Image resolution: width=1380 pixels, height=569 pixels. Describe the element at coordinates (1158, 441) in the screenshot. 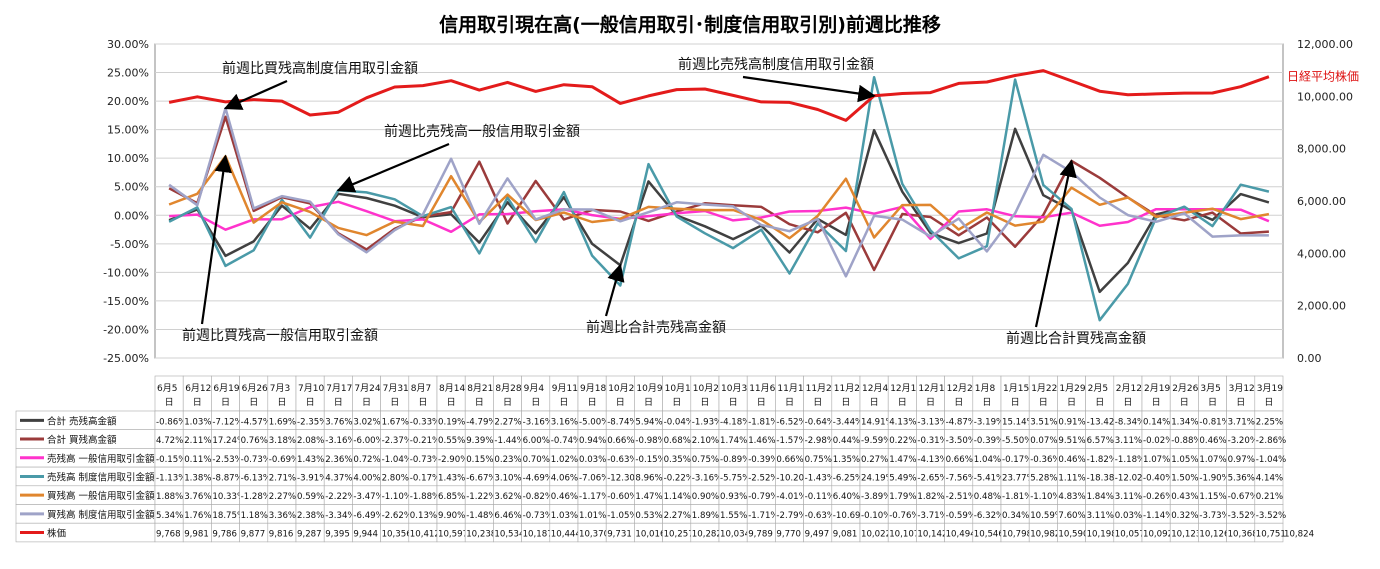

I see `table-value: -0.02%` at that location.